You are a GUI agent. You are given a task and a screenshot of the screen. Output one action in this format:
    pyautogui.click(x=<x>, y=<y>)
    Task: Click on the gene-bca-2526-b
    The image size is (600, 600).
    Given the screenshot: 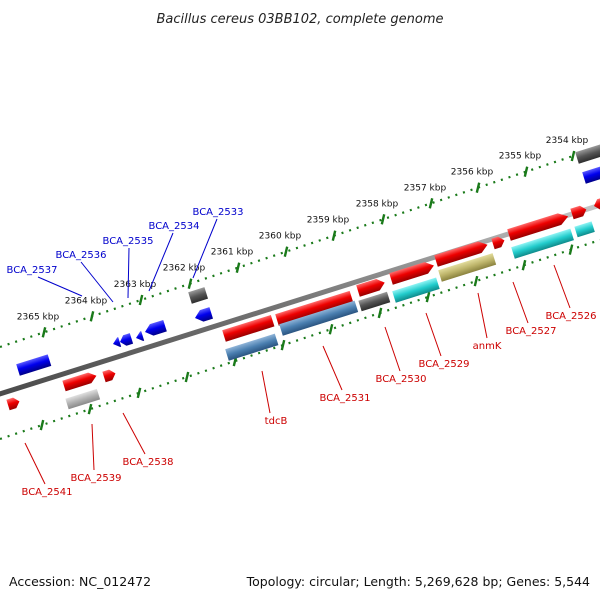 What is the action you would take?
    pyautogui.click(x=579, y=212)
    